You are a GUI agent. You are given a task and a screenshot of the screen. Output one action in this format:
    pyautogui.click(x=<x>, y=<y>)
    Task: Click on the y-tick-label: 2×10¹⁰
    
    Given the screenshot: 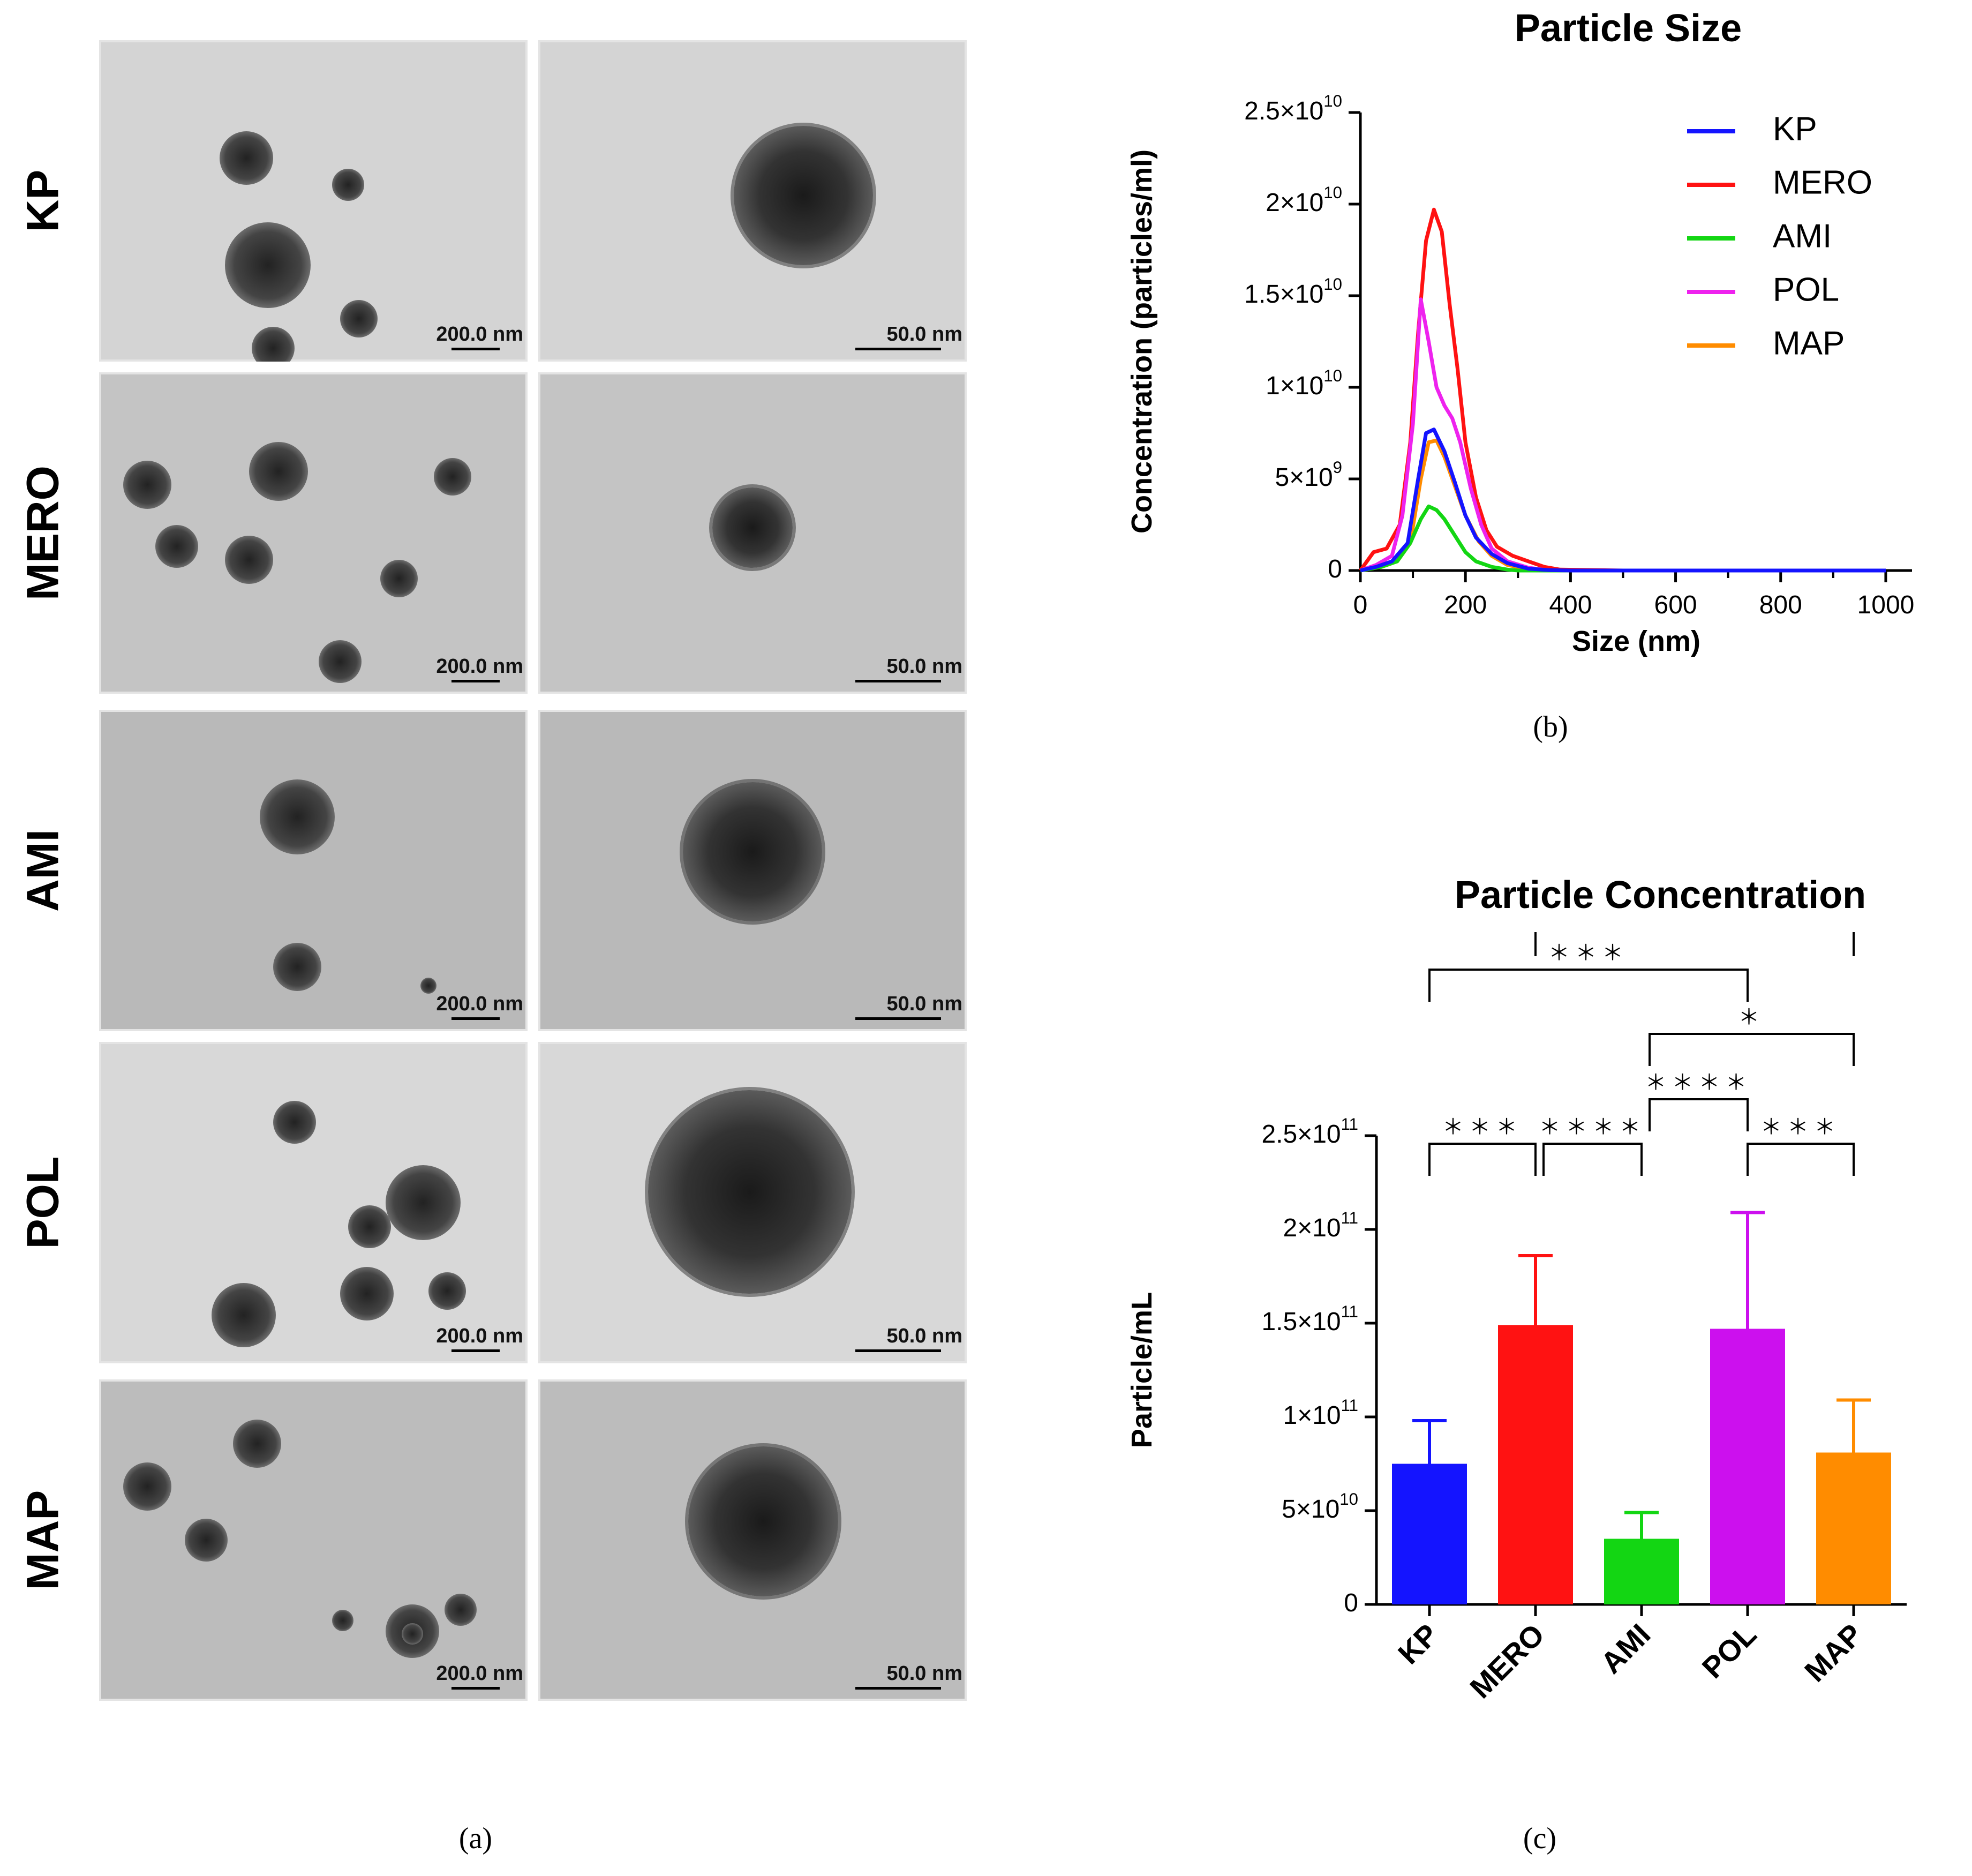 What is the action you would take?
    pyautogui.click(x=1304, y=200)
    